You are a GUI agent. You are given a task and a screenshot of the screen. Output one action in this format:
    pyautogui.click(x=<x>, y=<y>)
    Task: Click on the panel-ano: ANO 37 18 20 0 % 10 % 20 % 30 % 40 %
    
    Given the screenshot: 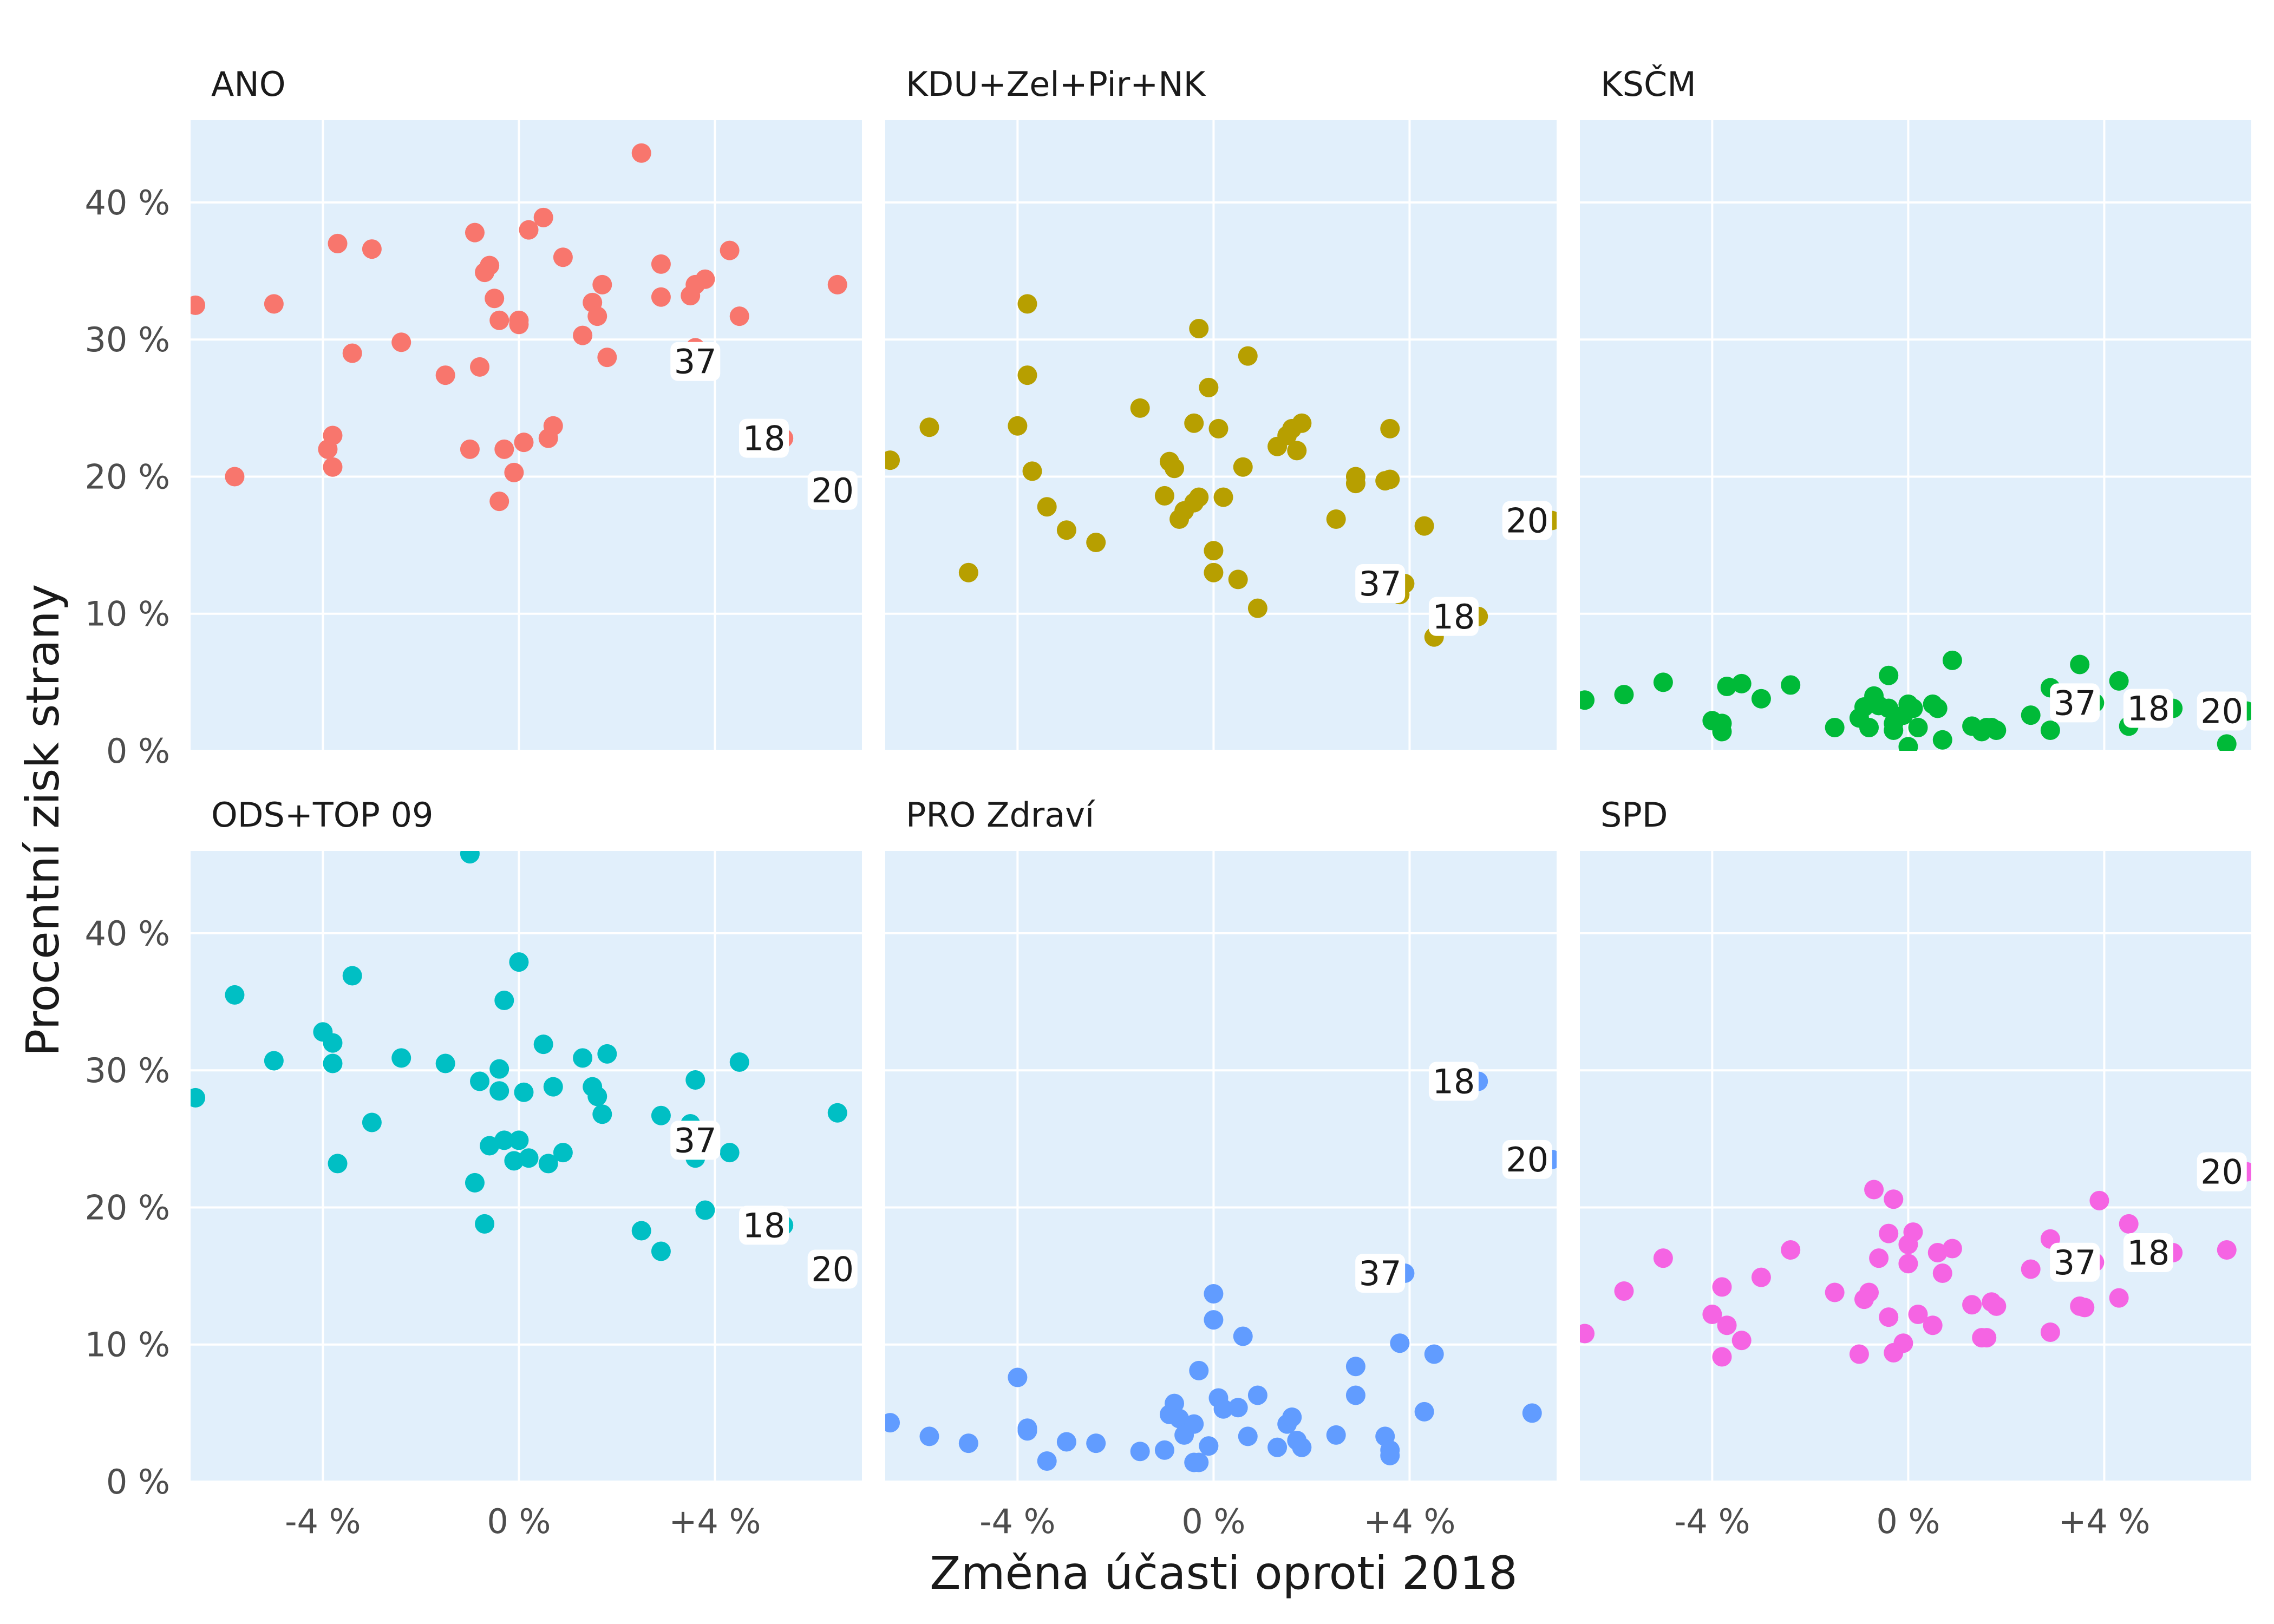 What is the action you would take?
    pyautogui.click(x=473, y=417)
    